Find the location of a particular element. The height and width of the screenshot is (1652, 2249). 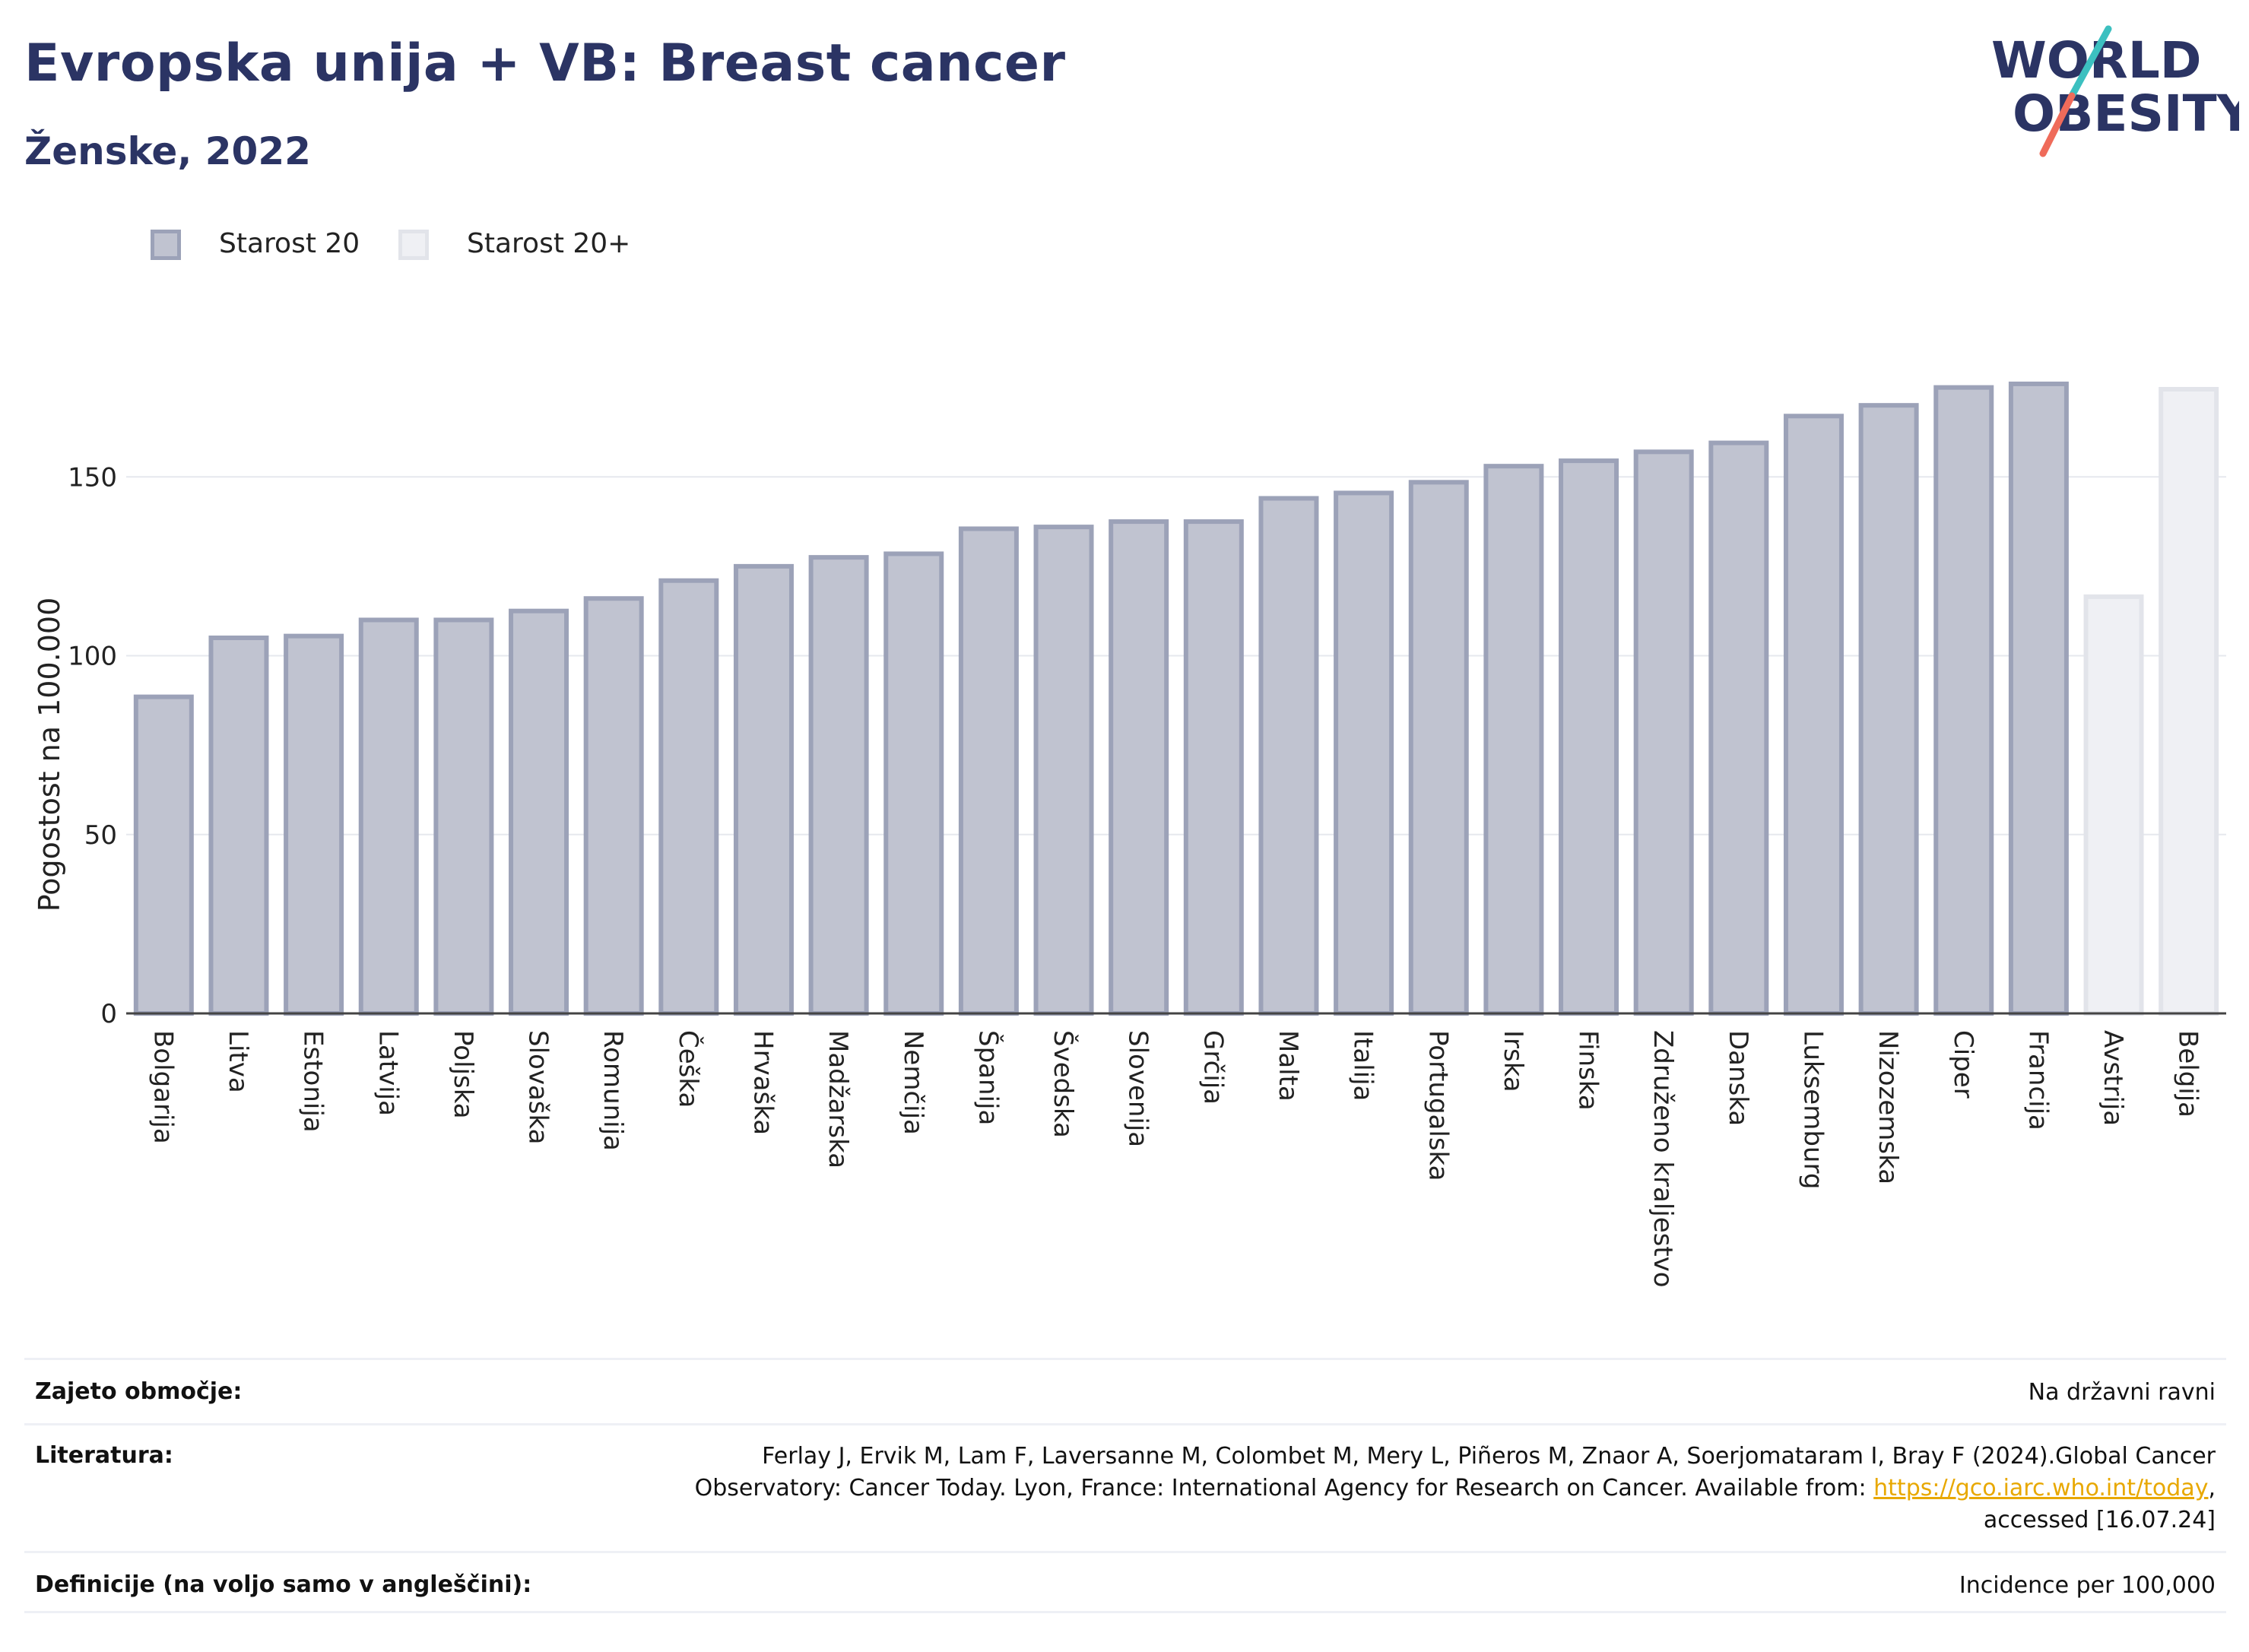

footer-row-coverage: Zajeto območje: Na državni ravni is located at coordinates (1125, 1390).